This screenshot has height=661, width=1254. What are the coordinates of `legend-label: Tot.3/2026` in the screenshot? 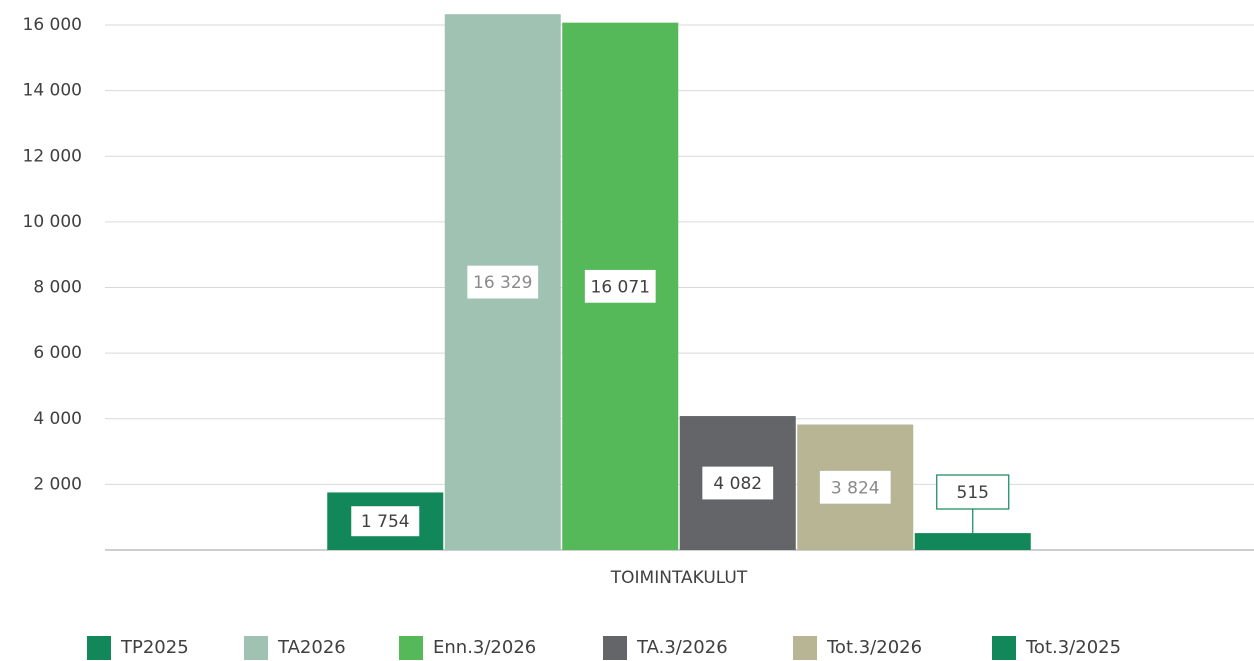 It's located at (874, 647).